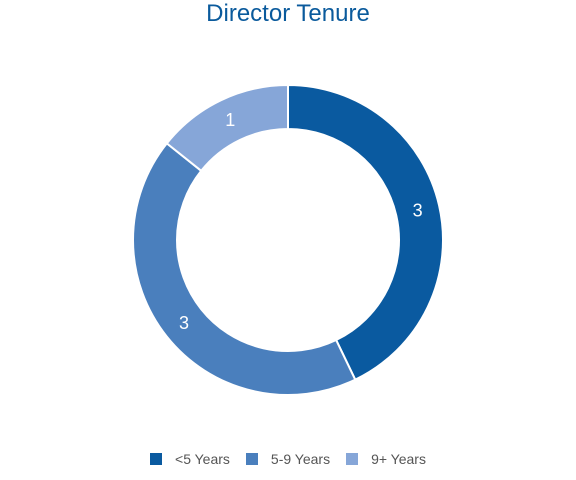 The image size is (576, 480). Describe the element at coordinates (184, 323) in the screenshot. I see `data-label-5-9: 3` at that location.